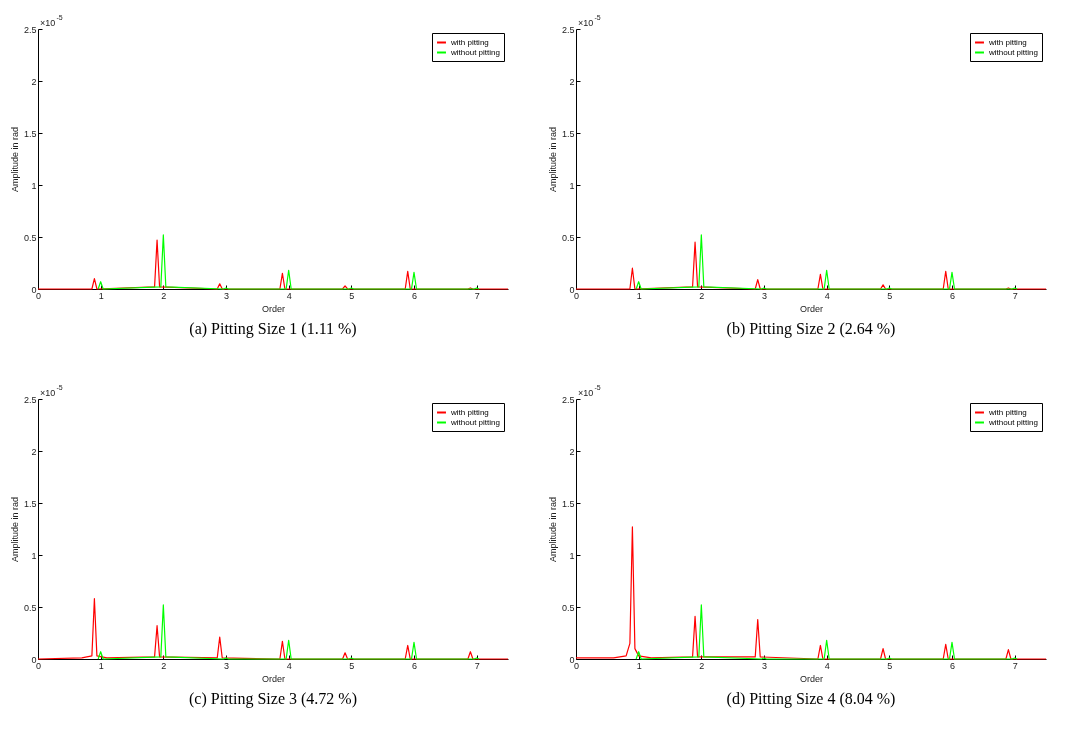 This screenshot has height=740, width=1076. What do you see at coordinates (273, 699) in the screenshot?
I see `text: (c) Pitting Size 3 (4.72 %)` at bounding box center [273, 699].